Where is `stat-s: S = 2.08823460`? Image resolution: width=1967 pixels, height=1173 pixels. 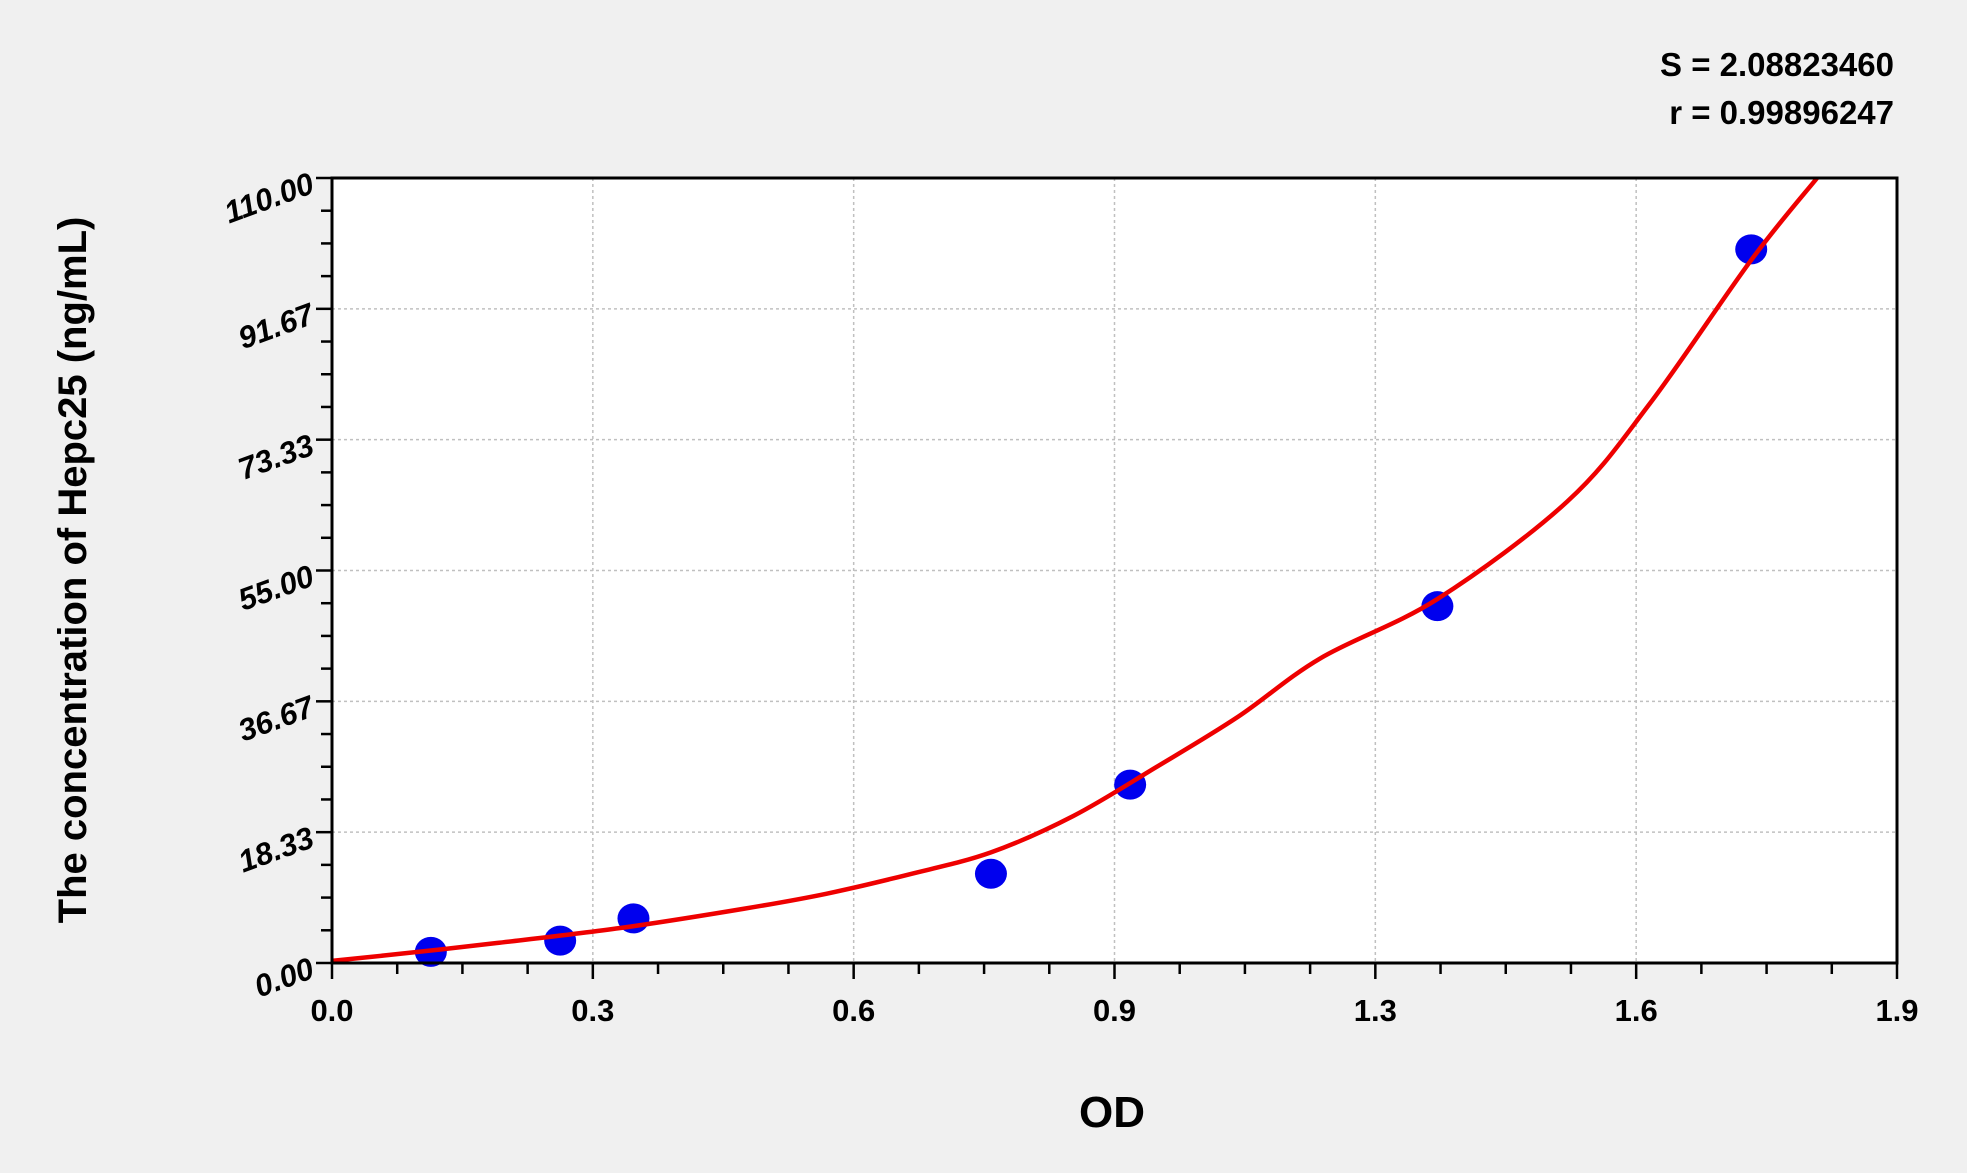
stat-s: S = 2.08823460 is located at coordinates (1777, 64).